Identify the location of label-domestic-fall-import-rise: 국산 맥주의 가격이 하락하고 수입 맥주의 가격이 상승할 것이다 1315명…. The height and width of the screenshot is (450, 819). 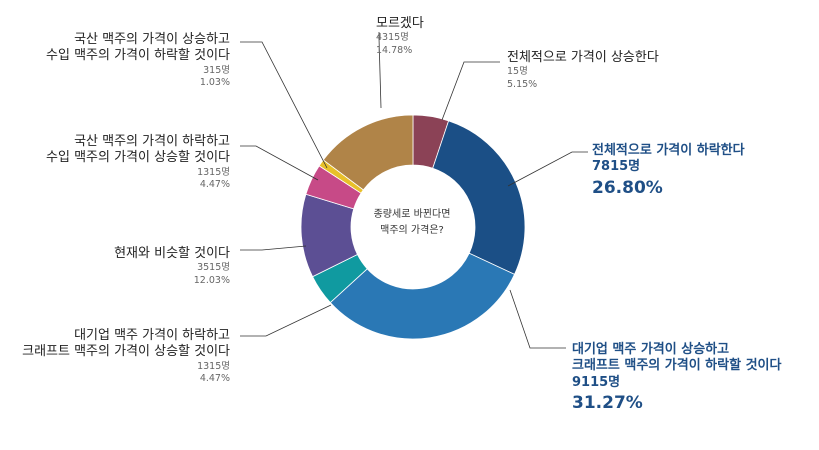
(115, 163).